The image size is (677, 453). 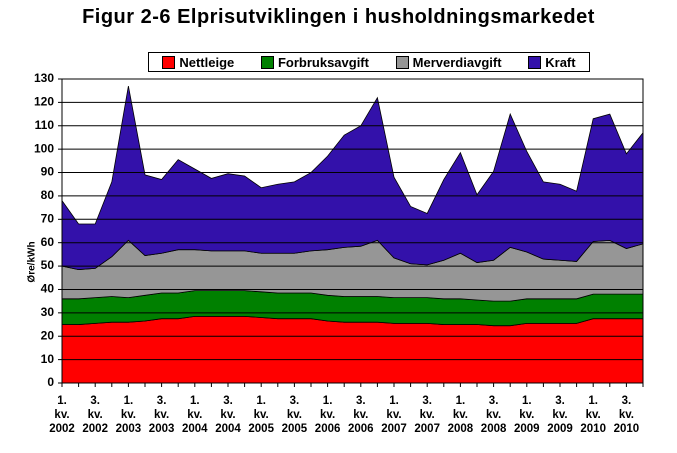 I want to click on legend-label: Kraft, so click(x=560, y=62).